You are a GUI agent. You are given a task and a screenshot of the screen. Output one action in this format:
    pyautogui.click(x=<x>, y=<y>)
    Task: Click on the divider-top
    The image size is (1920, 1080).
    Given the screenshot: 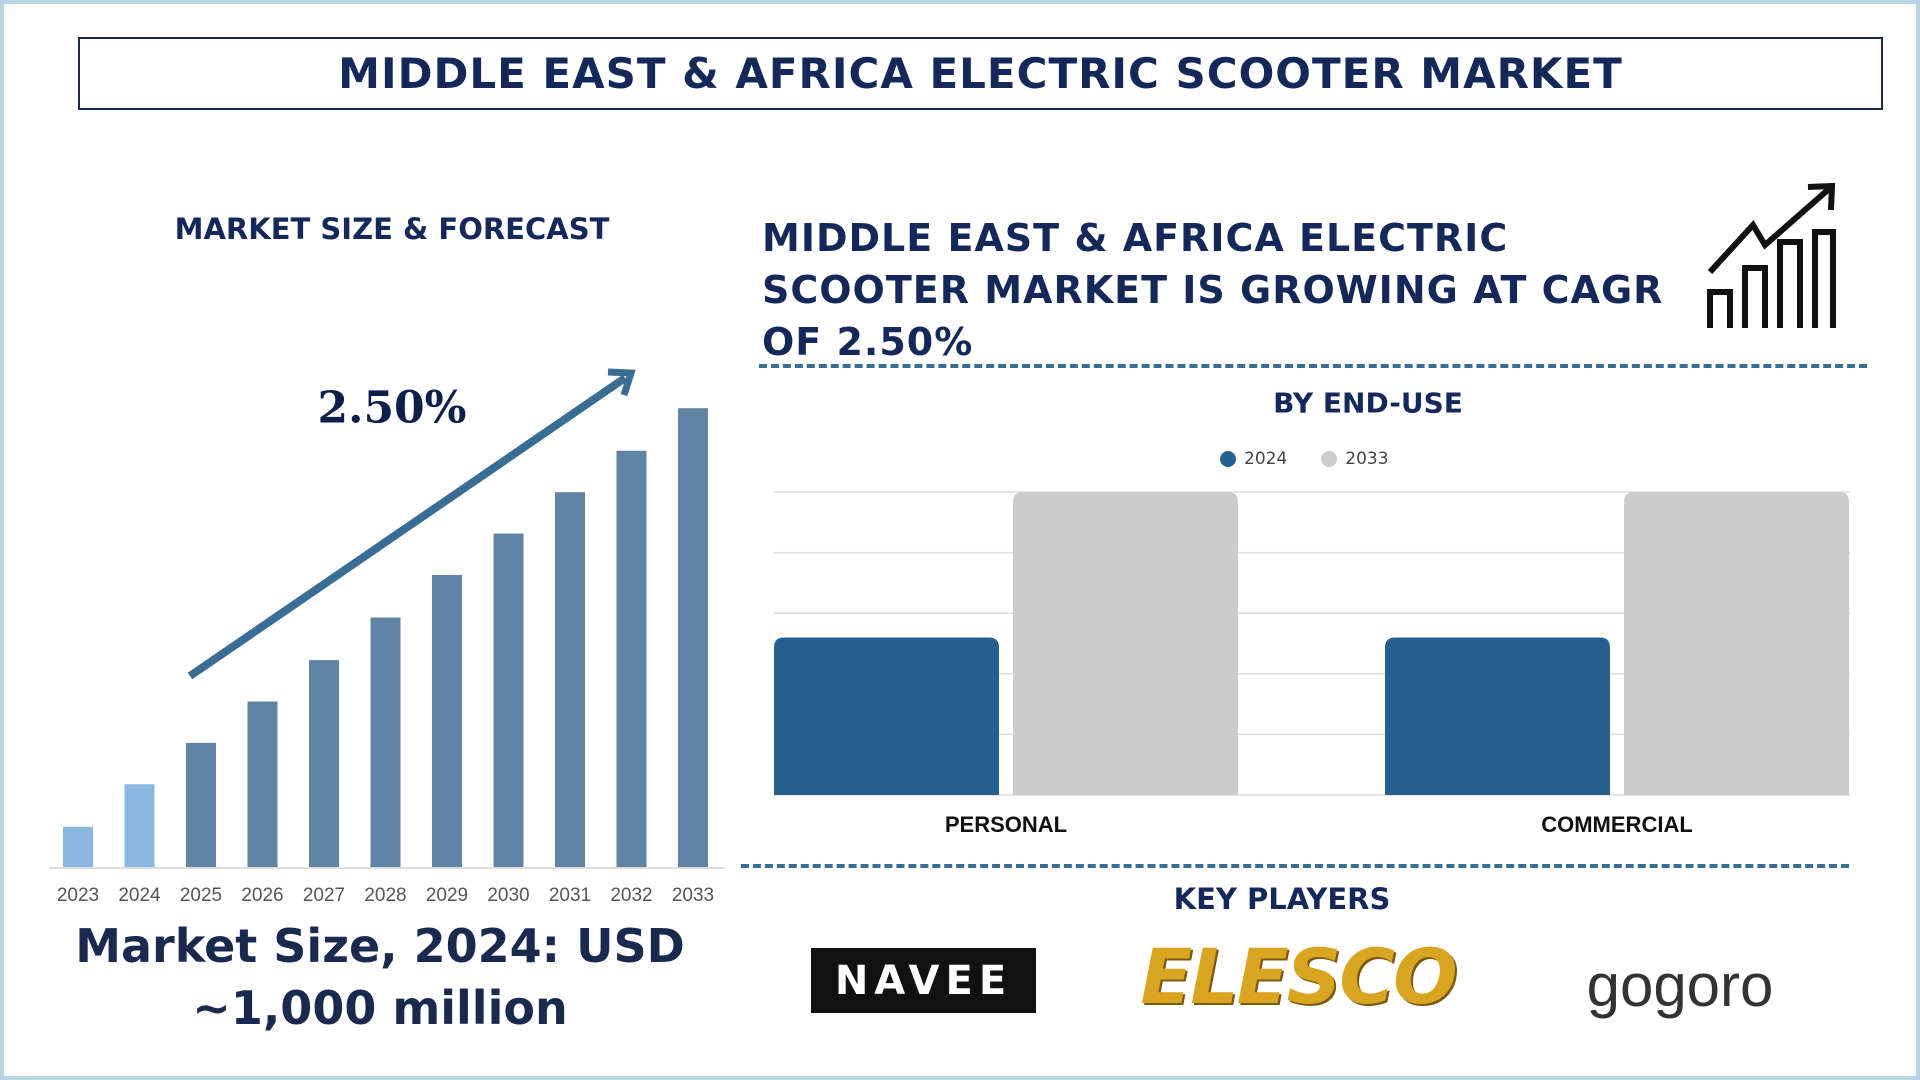 What is the action you would take?
    pyautogui.click(x=1313, y=366)
    